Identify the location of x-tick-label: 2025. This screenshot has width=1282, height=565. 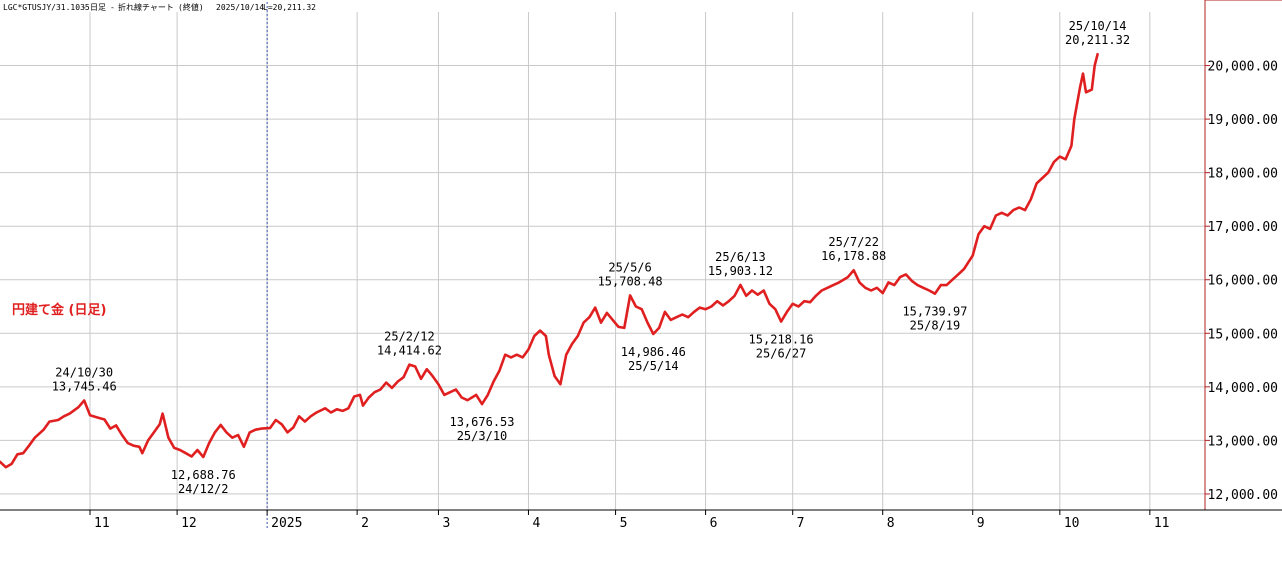
(286, 523).